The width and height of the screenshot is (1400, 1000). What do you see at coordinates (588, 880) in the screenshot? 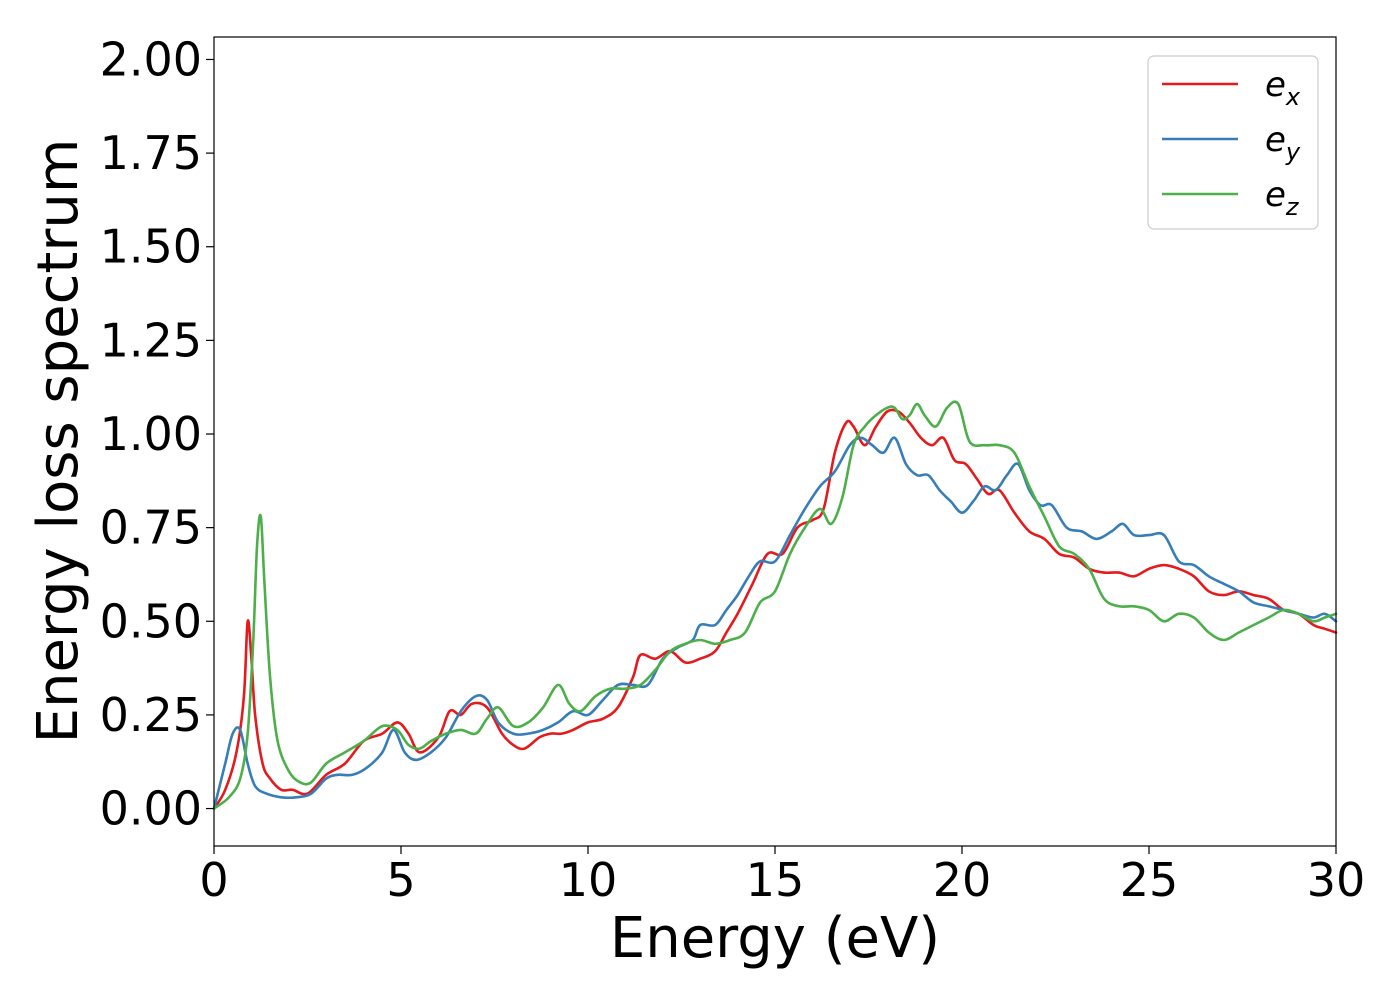
I see `x-tick-label: 10` at bounding box center [588, 880].